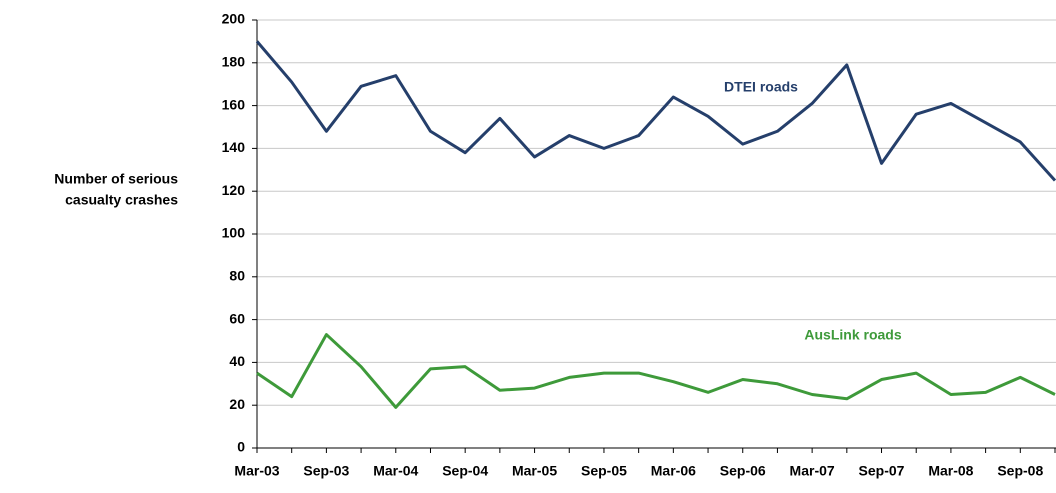 Image resolution: width=1056 pixels, height=493 pixels. Describe the element at coordinates (673, 471) in the screenshot. I see `x-tick-label: Mar-06` at that location.